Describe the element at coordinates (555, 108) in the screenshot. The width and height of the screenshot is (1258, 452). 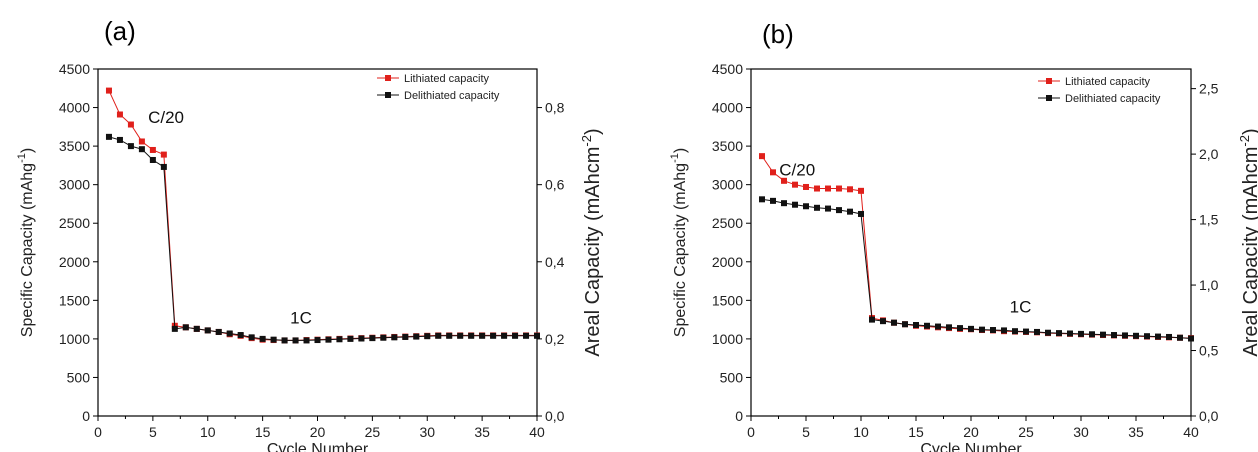
I see `y2-tick-label: 0,8` at that location.